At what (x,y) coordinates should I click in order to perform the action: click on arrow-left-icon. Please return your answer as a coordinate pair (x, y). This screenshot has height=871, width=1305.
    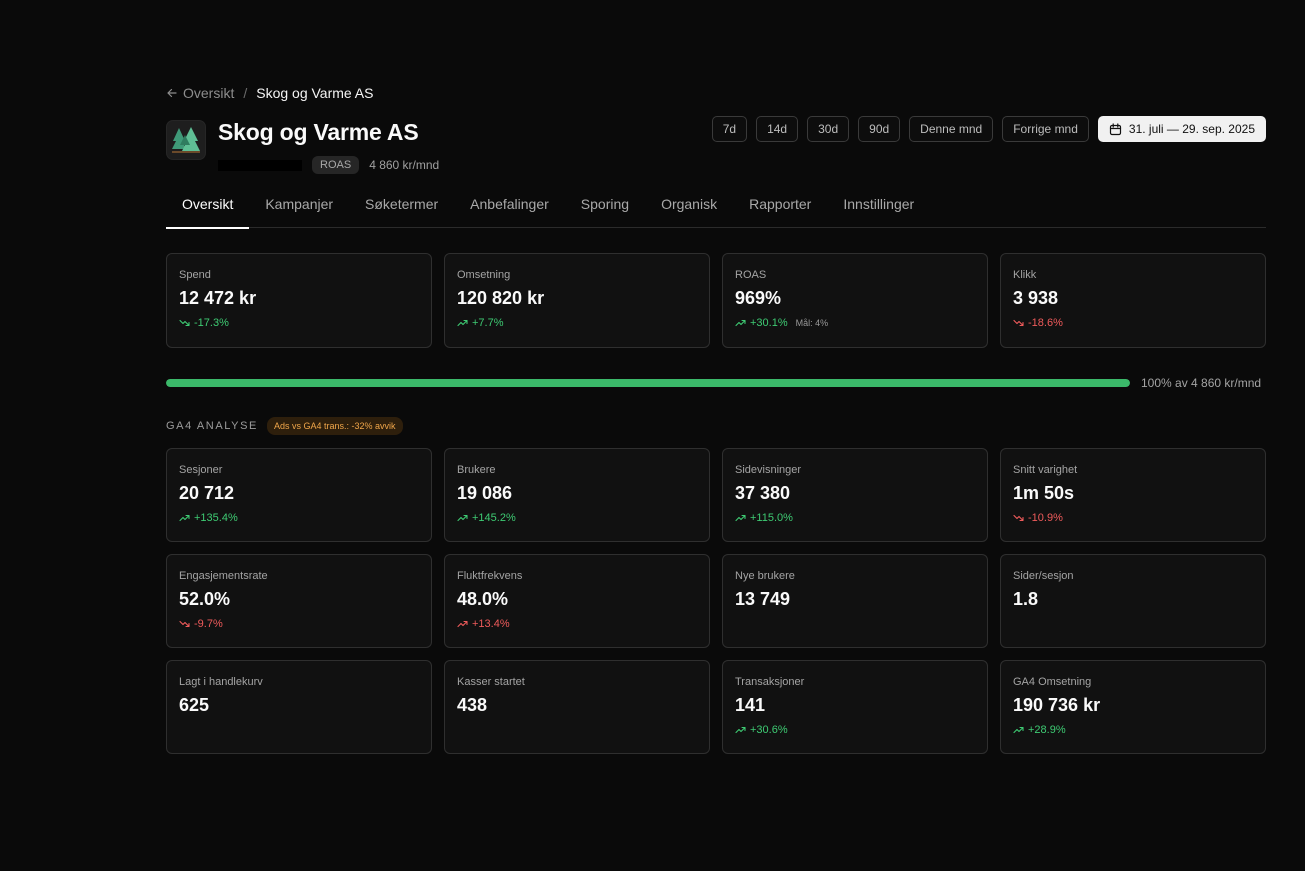
    Looking at the image, I should click on (172, 93).